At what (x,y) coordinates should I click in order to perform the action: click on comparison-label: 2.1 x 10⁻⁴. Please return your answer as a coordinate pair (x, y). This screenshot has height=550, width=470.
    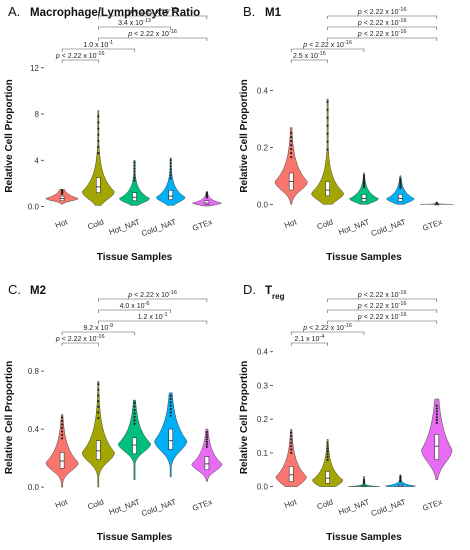
    Looking at the image, I should click on (309, 338).